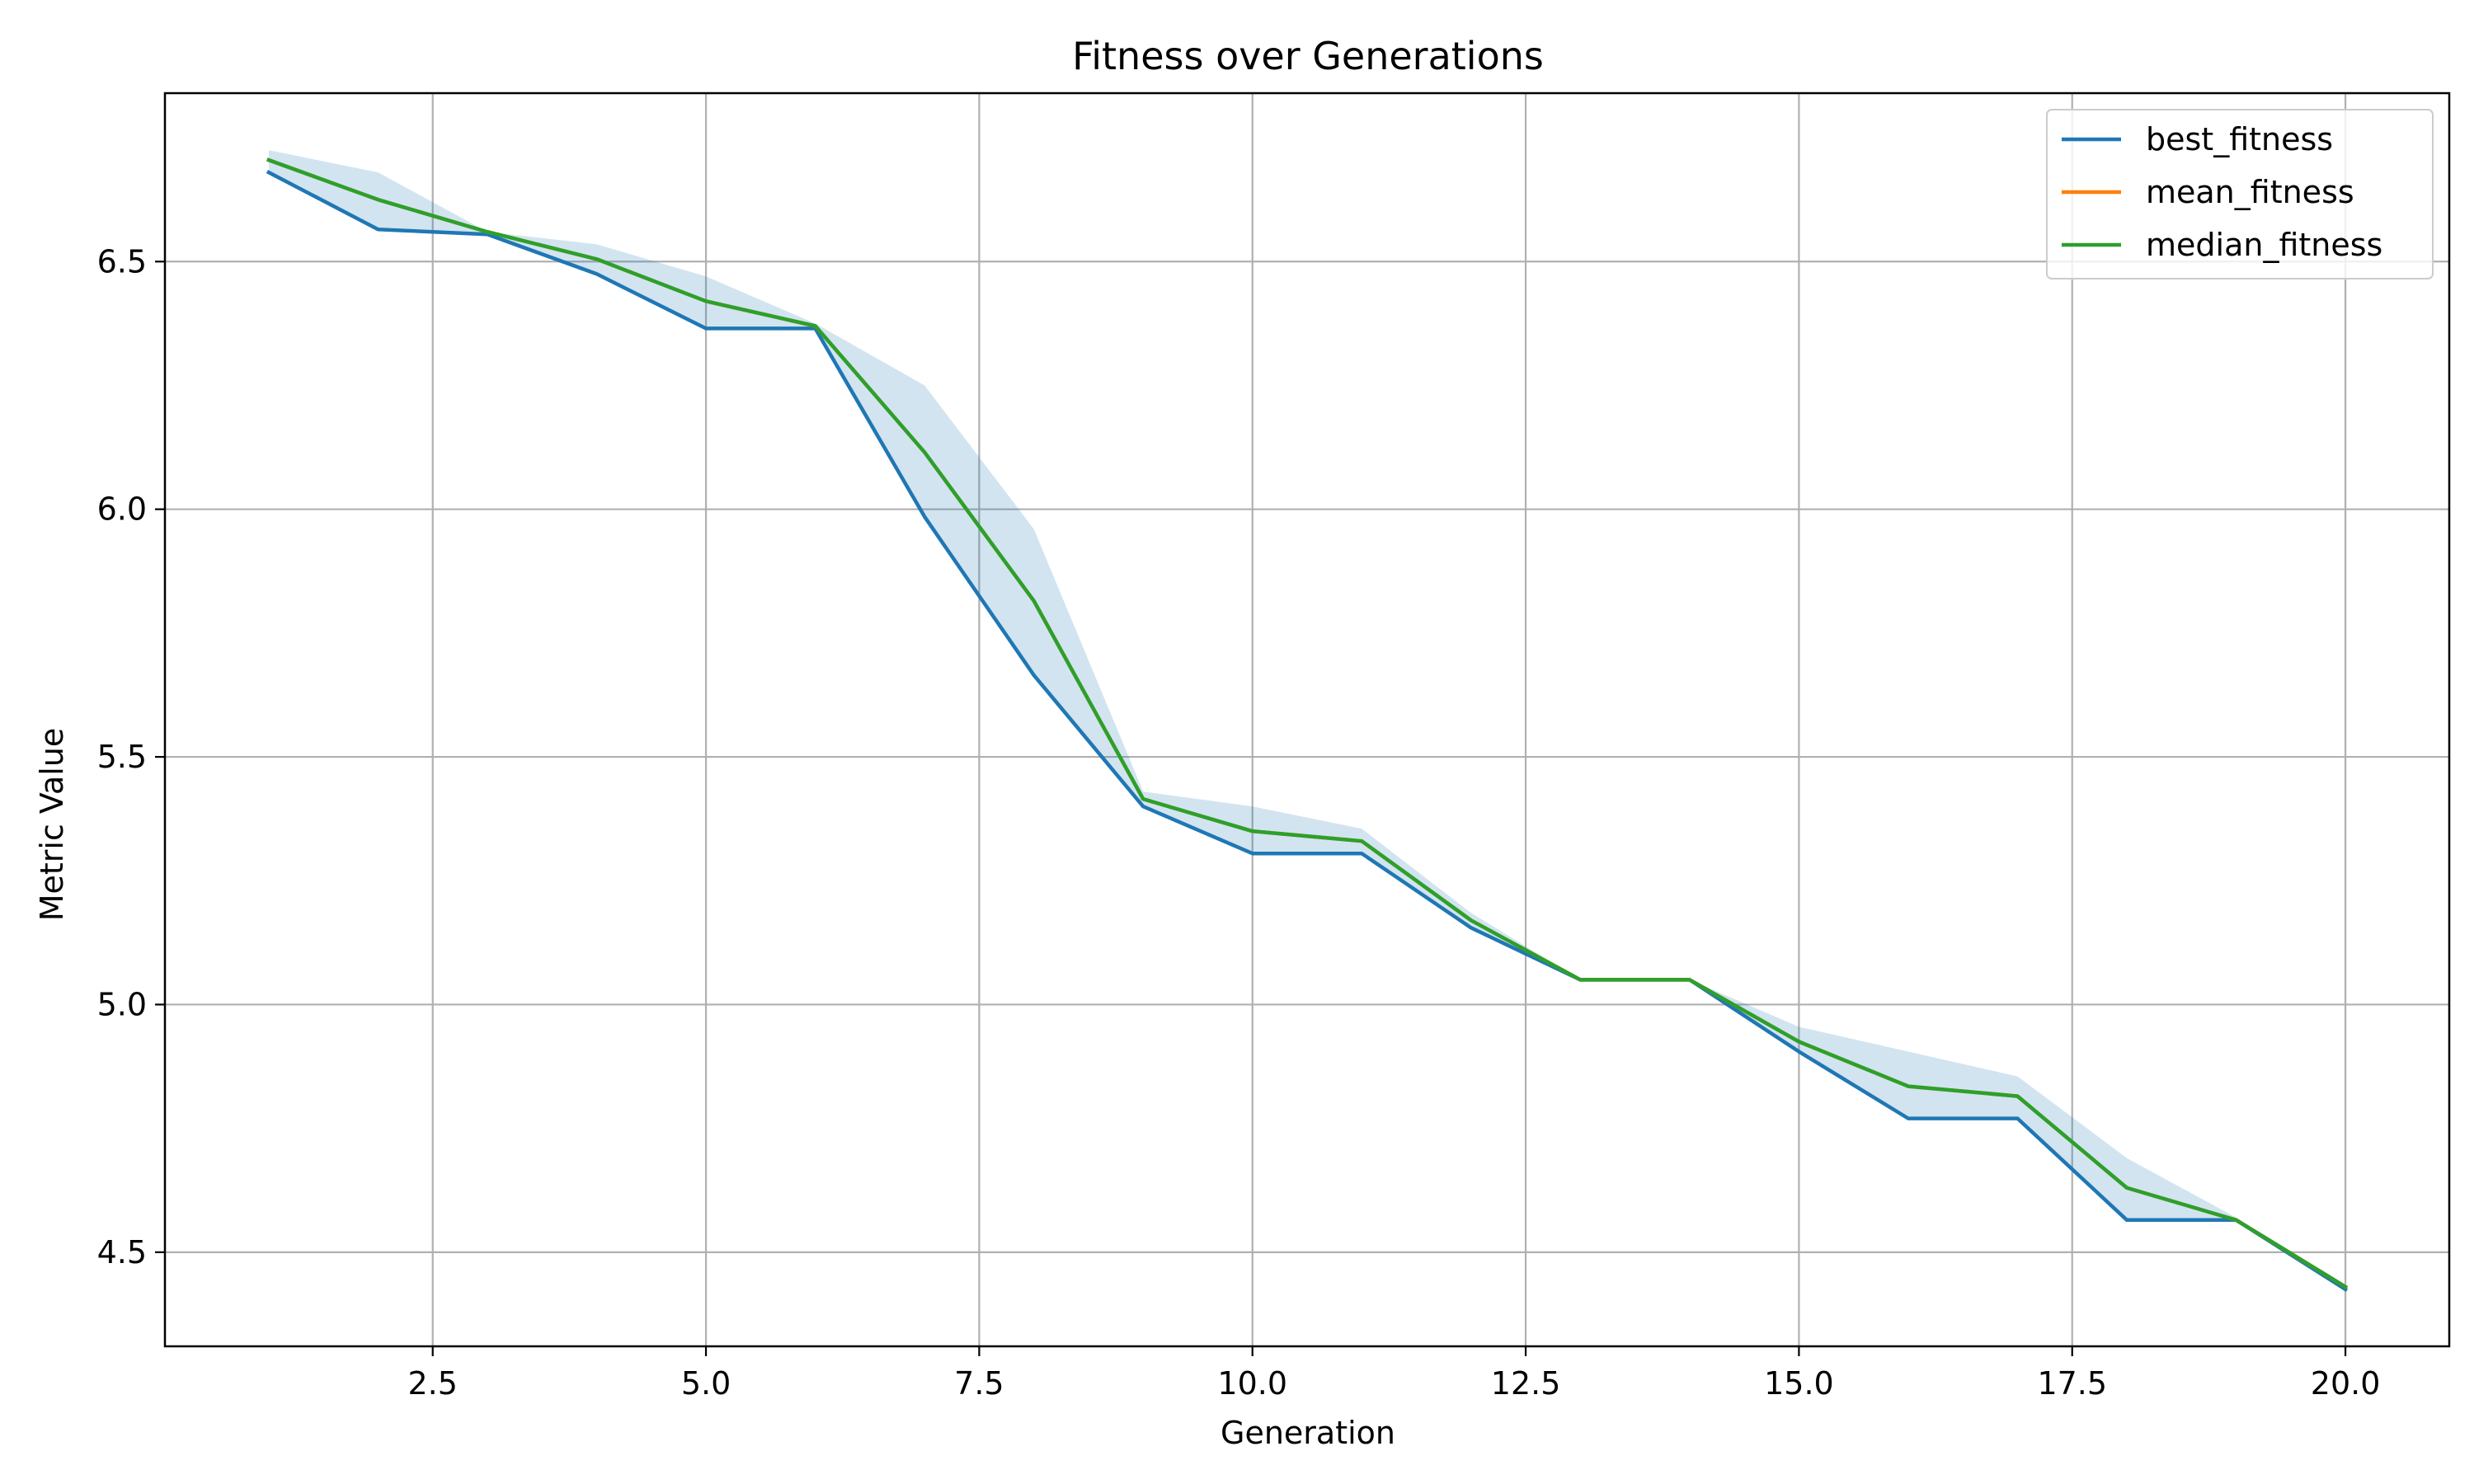  What do you see at coordinates (2239, 139) in the screenshot?
I see `legend-label: best_fitness` at bounding box center [2239, 139].